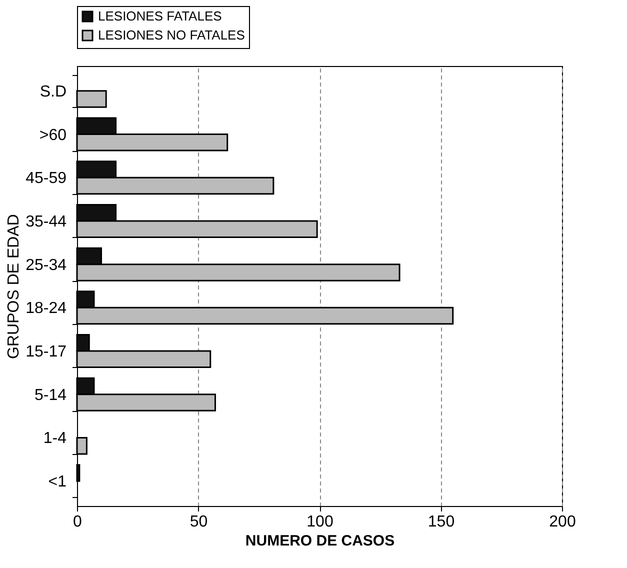 The image size is (627, 568). I want to click on y-tick-label: 1-4, so click(55, 439).